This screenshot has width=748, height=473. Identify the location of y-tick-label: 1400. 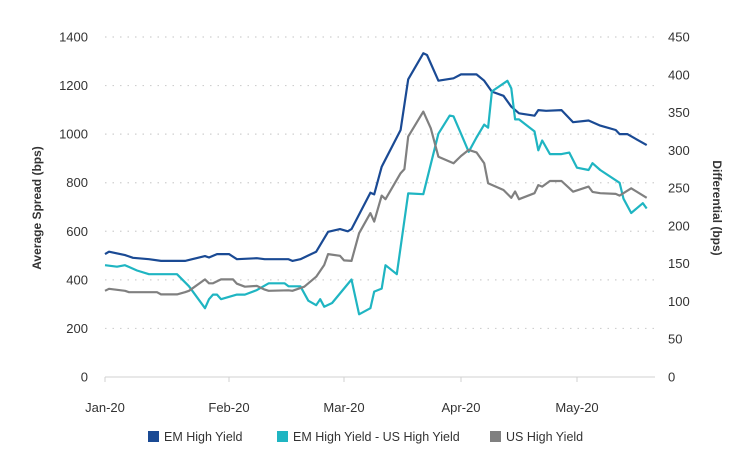
(73, 37).